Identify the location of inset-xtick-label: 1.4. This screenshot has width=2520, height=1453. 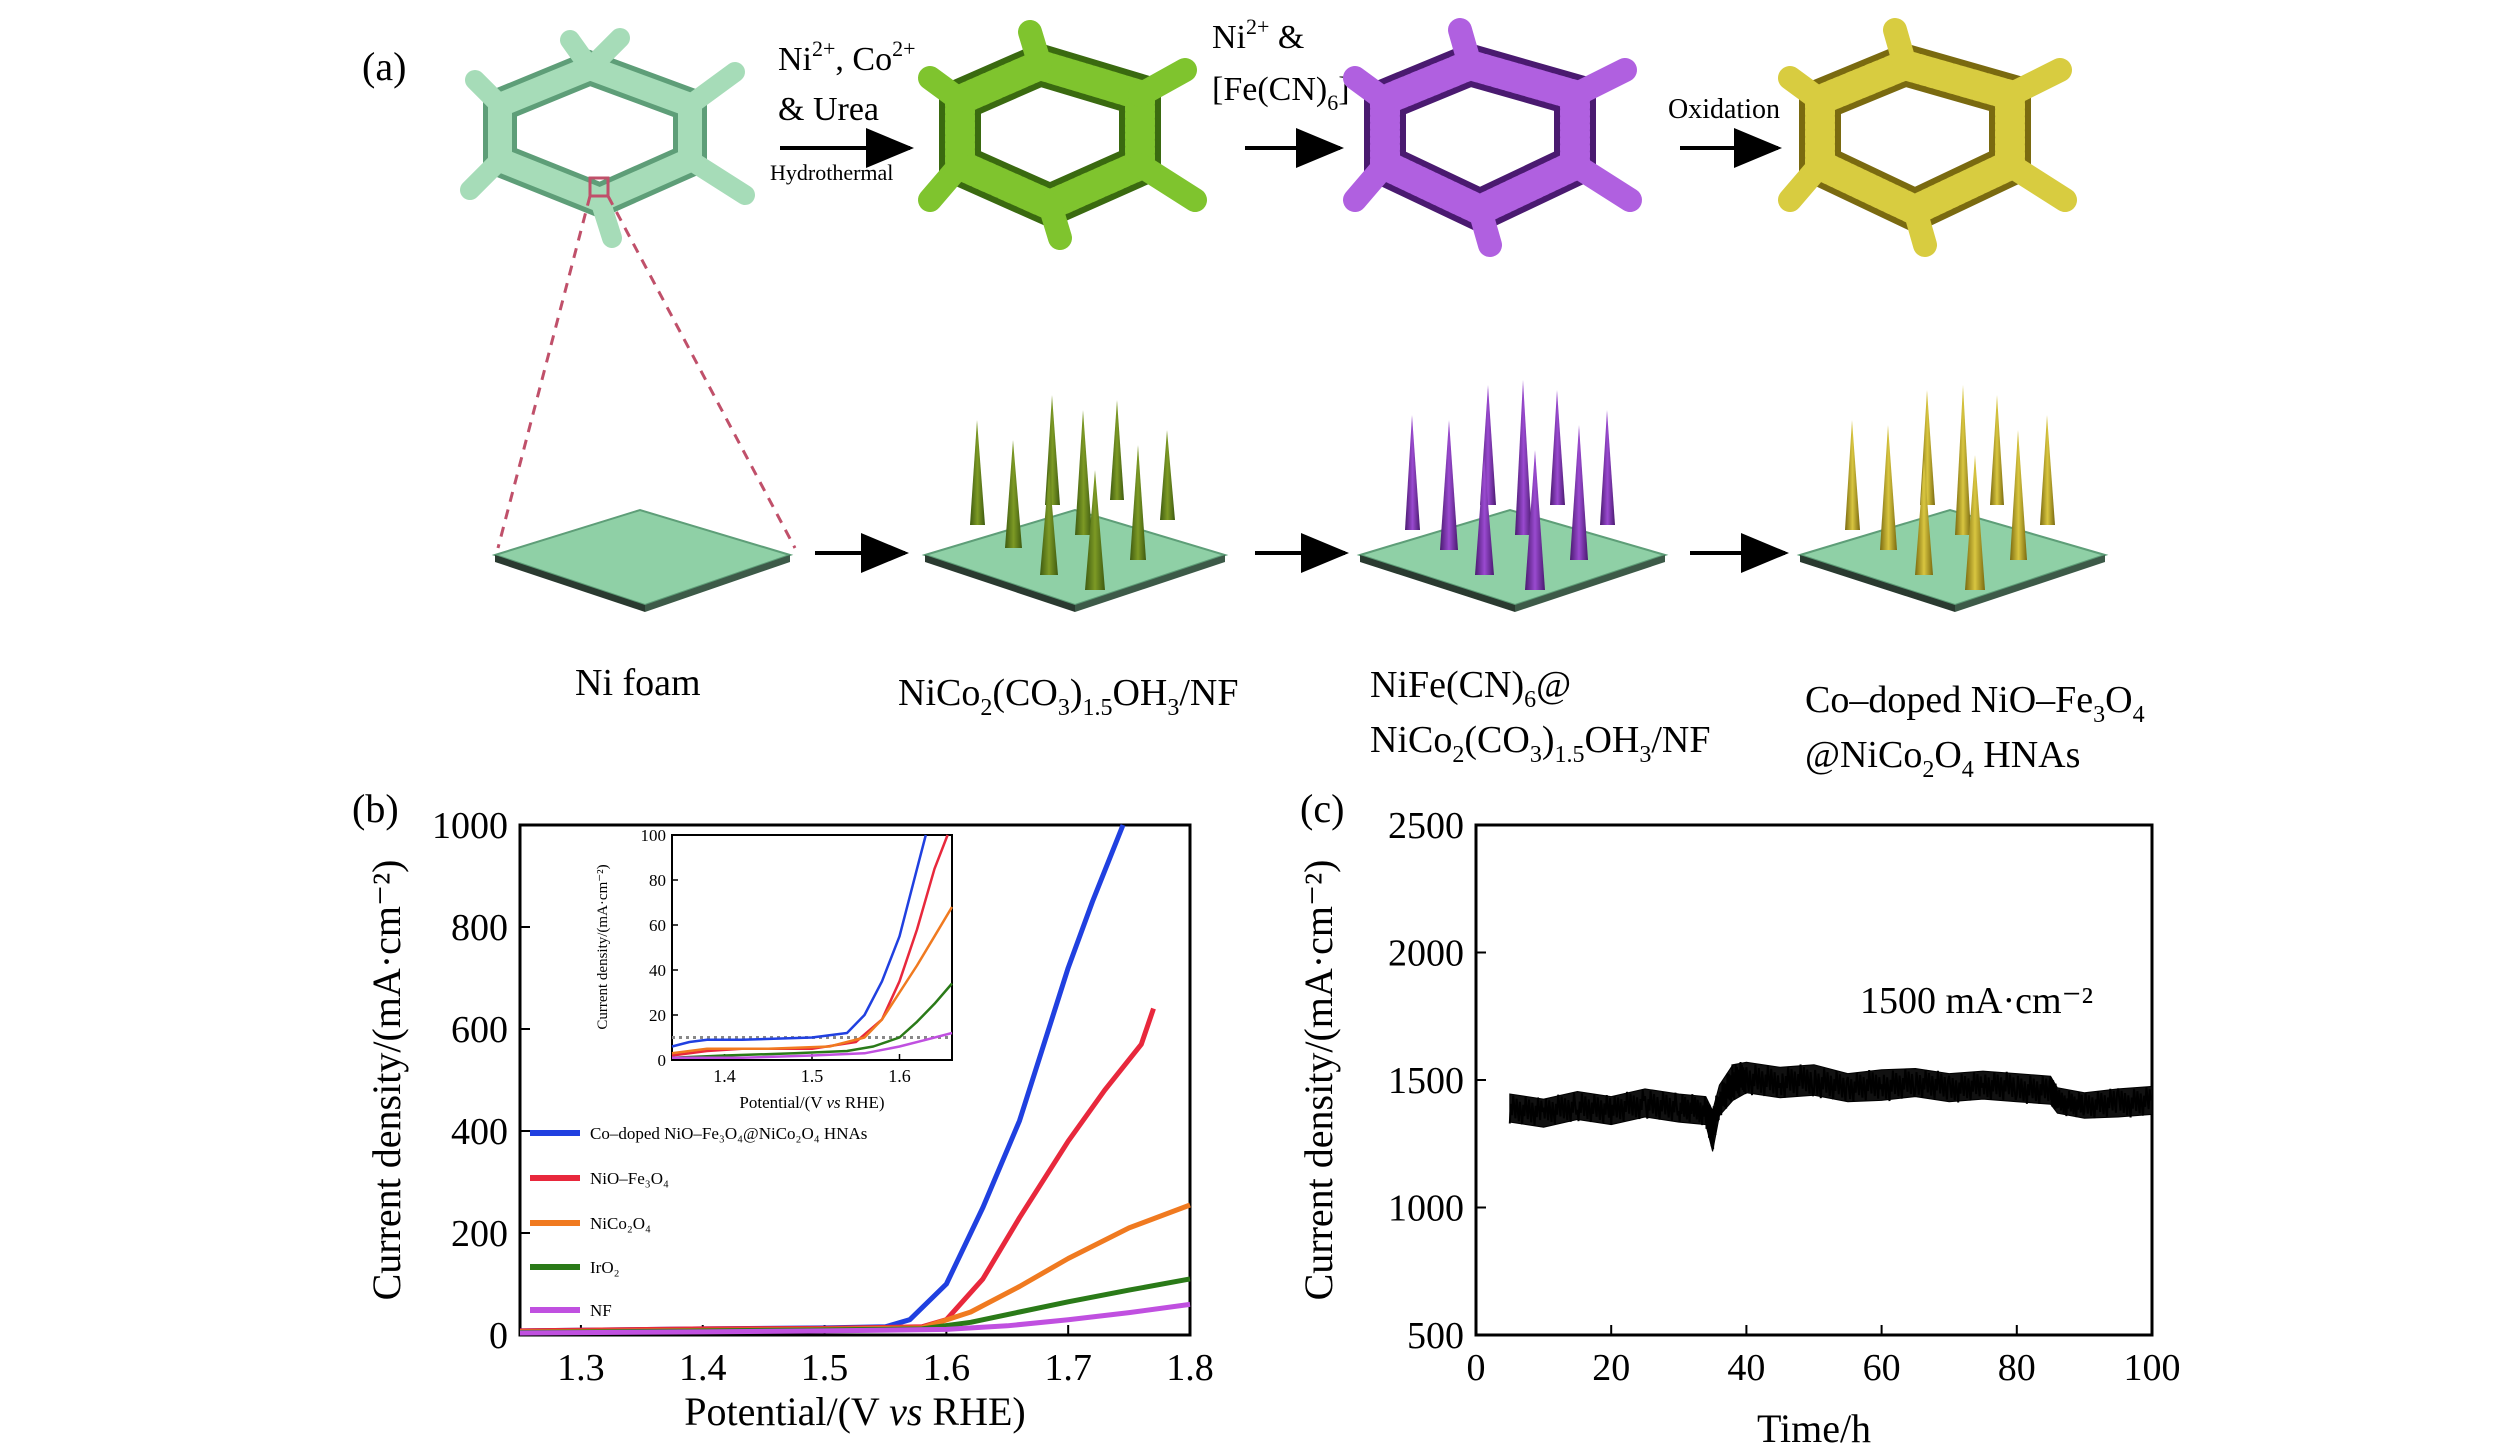
(724, 1076).